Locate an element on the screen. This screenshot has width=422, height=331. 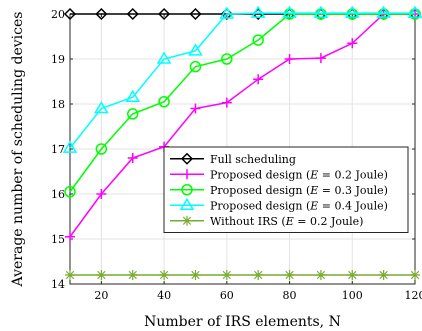
legend-label: Without IRS (E = 0.2 Joule) is located at coordinates (286, 221).